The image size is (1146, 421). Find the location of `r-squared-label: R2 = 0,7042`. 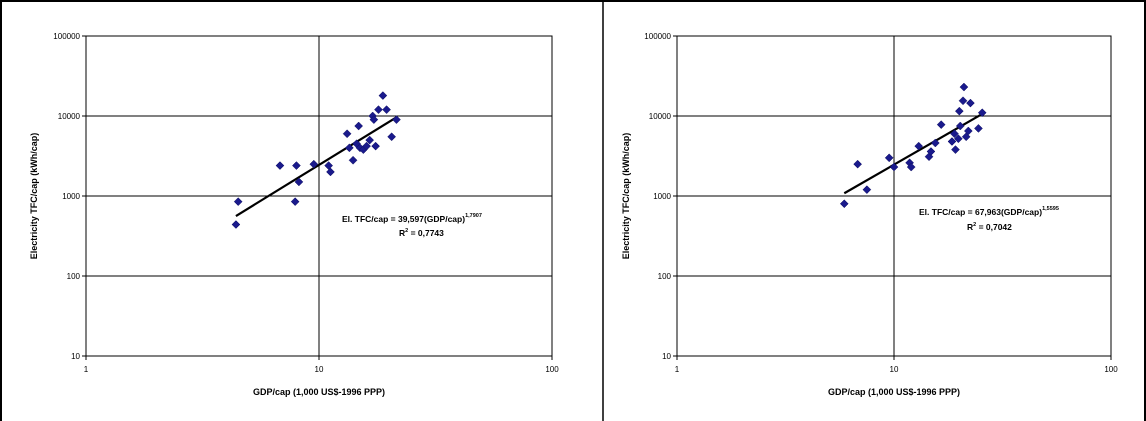

r-squared-label: R2 = 0,7042 is located at coordinates (989, 227).